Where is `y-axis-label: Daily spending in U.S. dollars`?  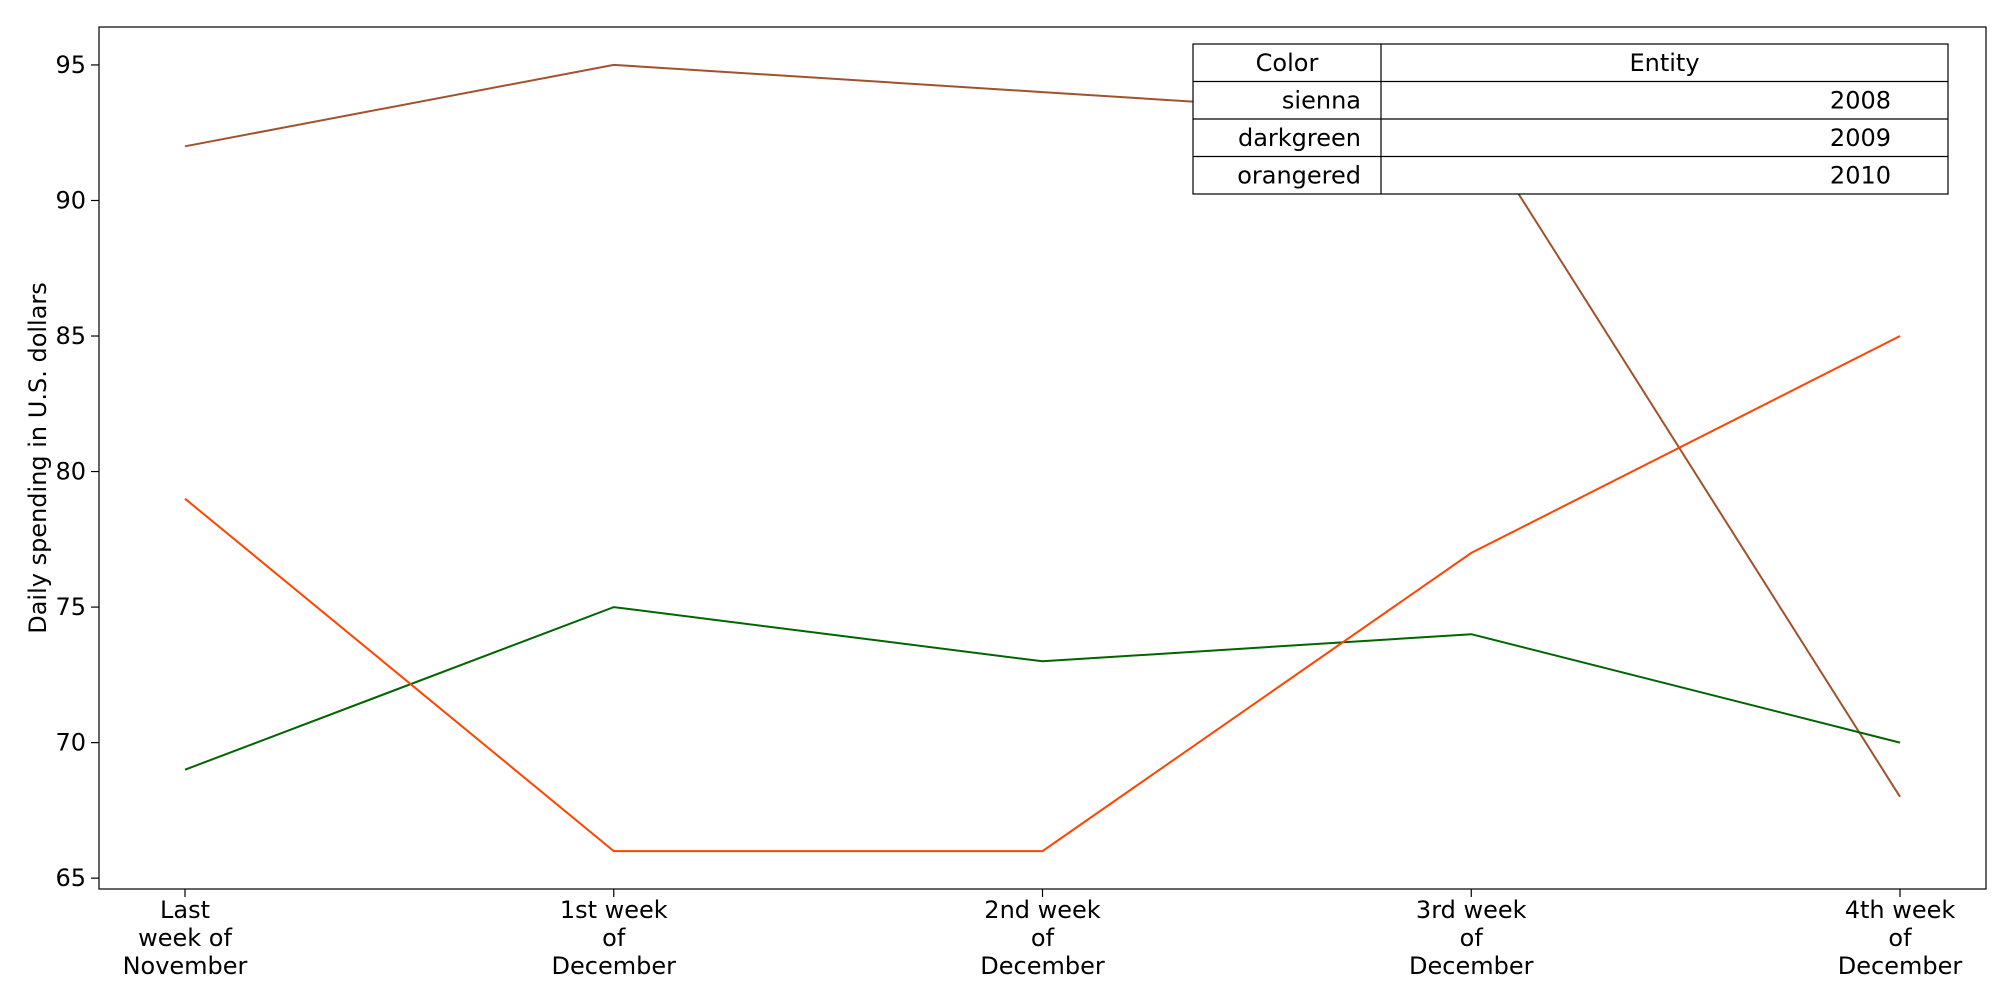 y-axis-label: Daily spending in U.S. dollars is located at coordinates (38, 458).